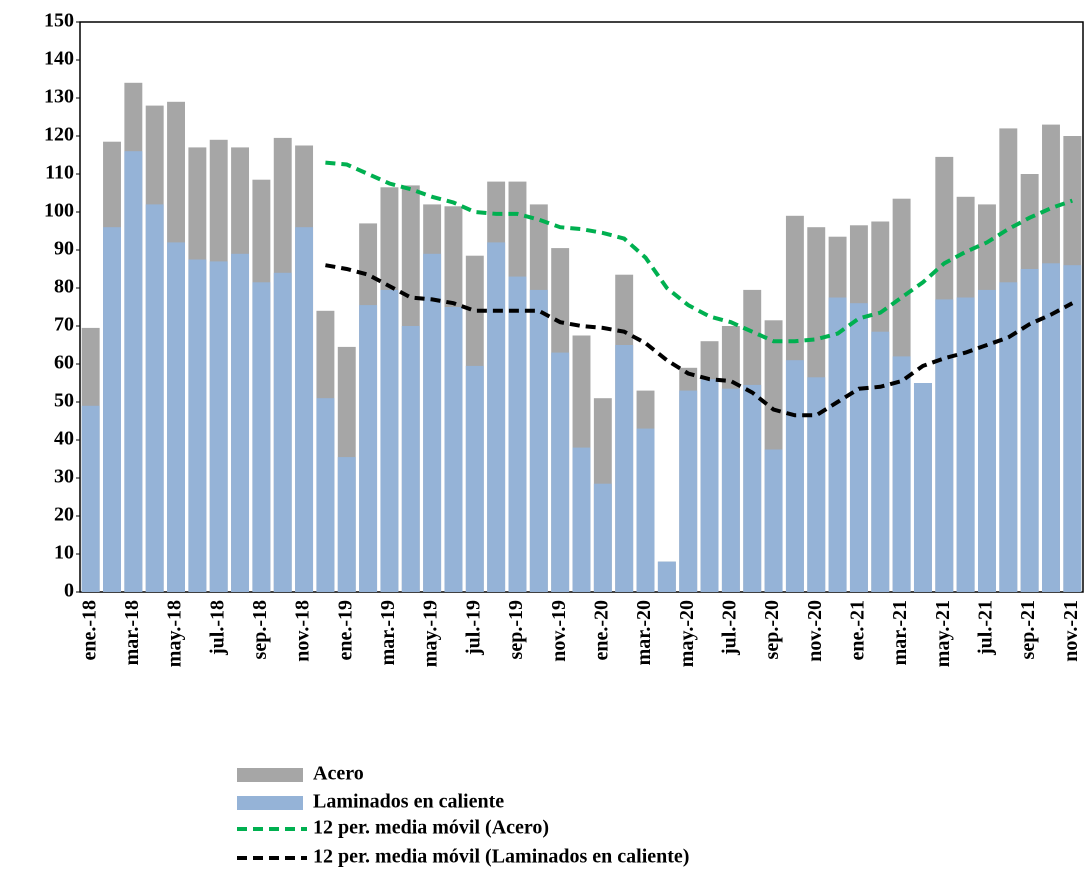 The width and height of the screenshot is (1086, 872). I want to click on x-tick-label: nov.-21, so click(1071, 631).